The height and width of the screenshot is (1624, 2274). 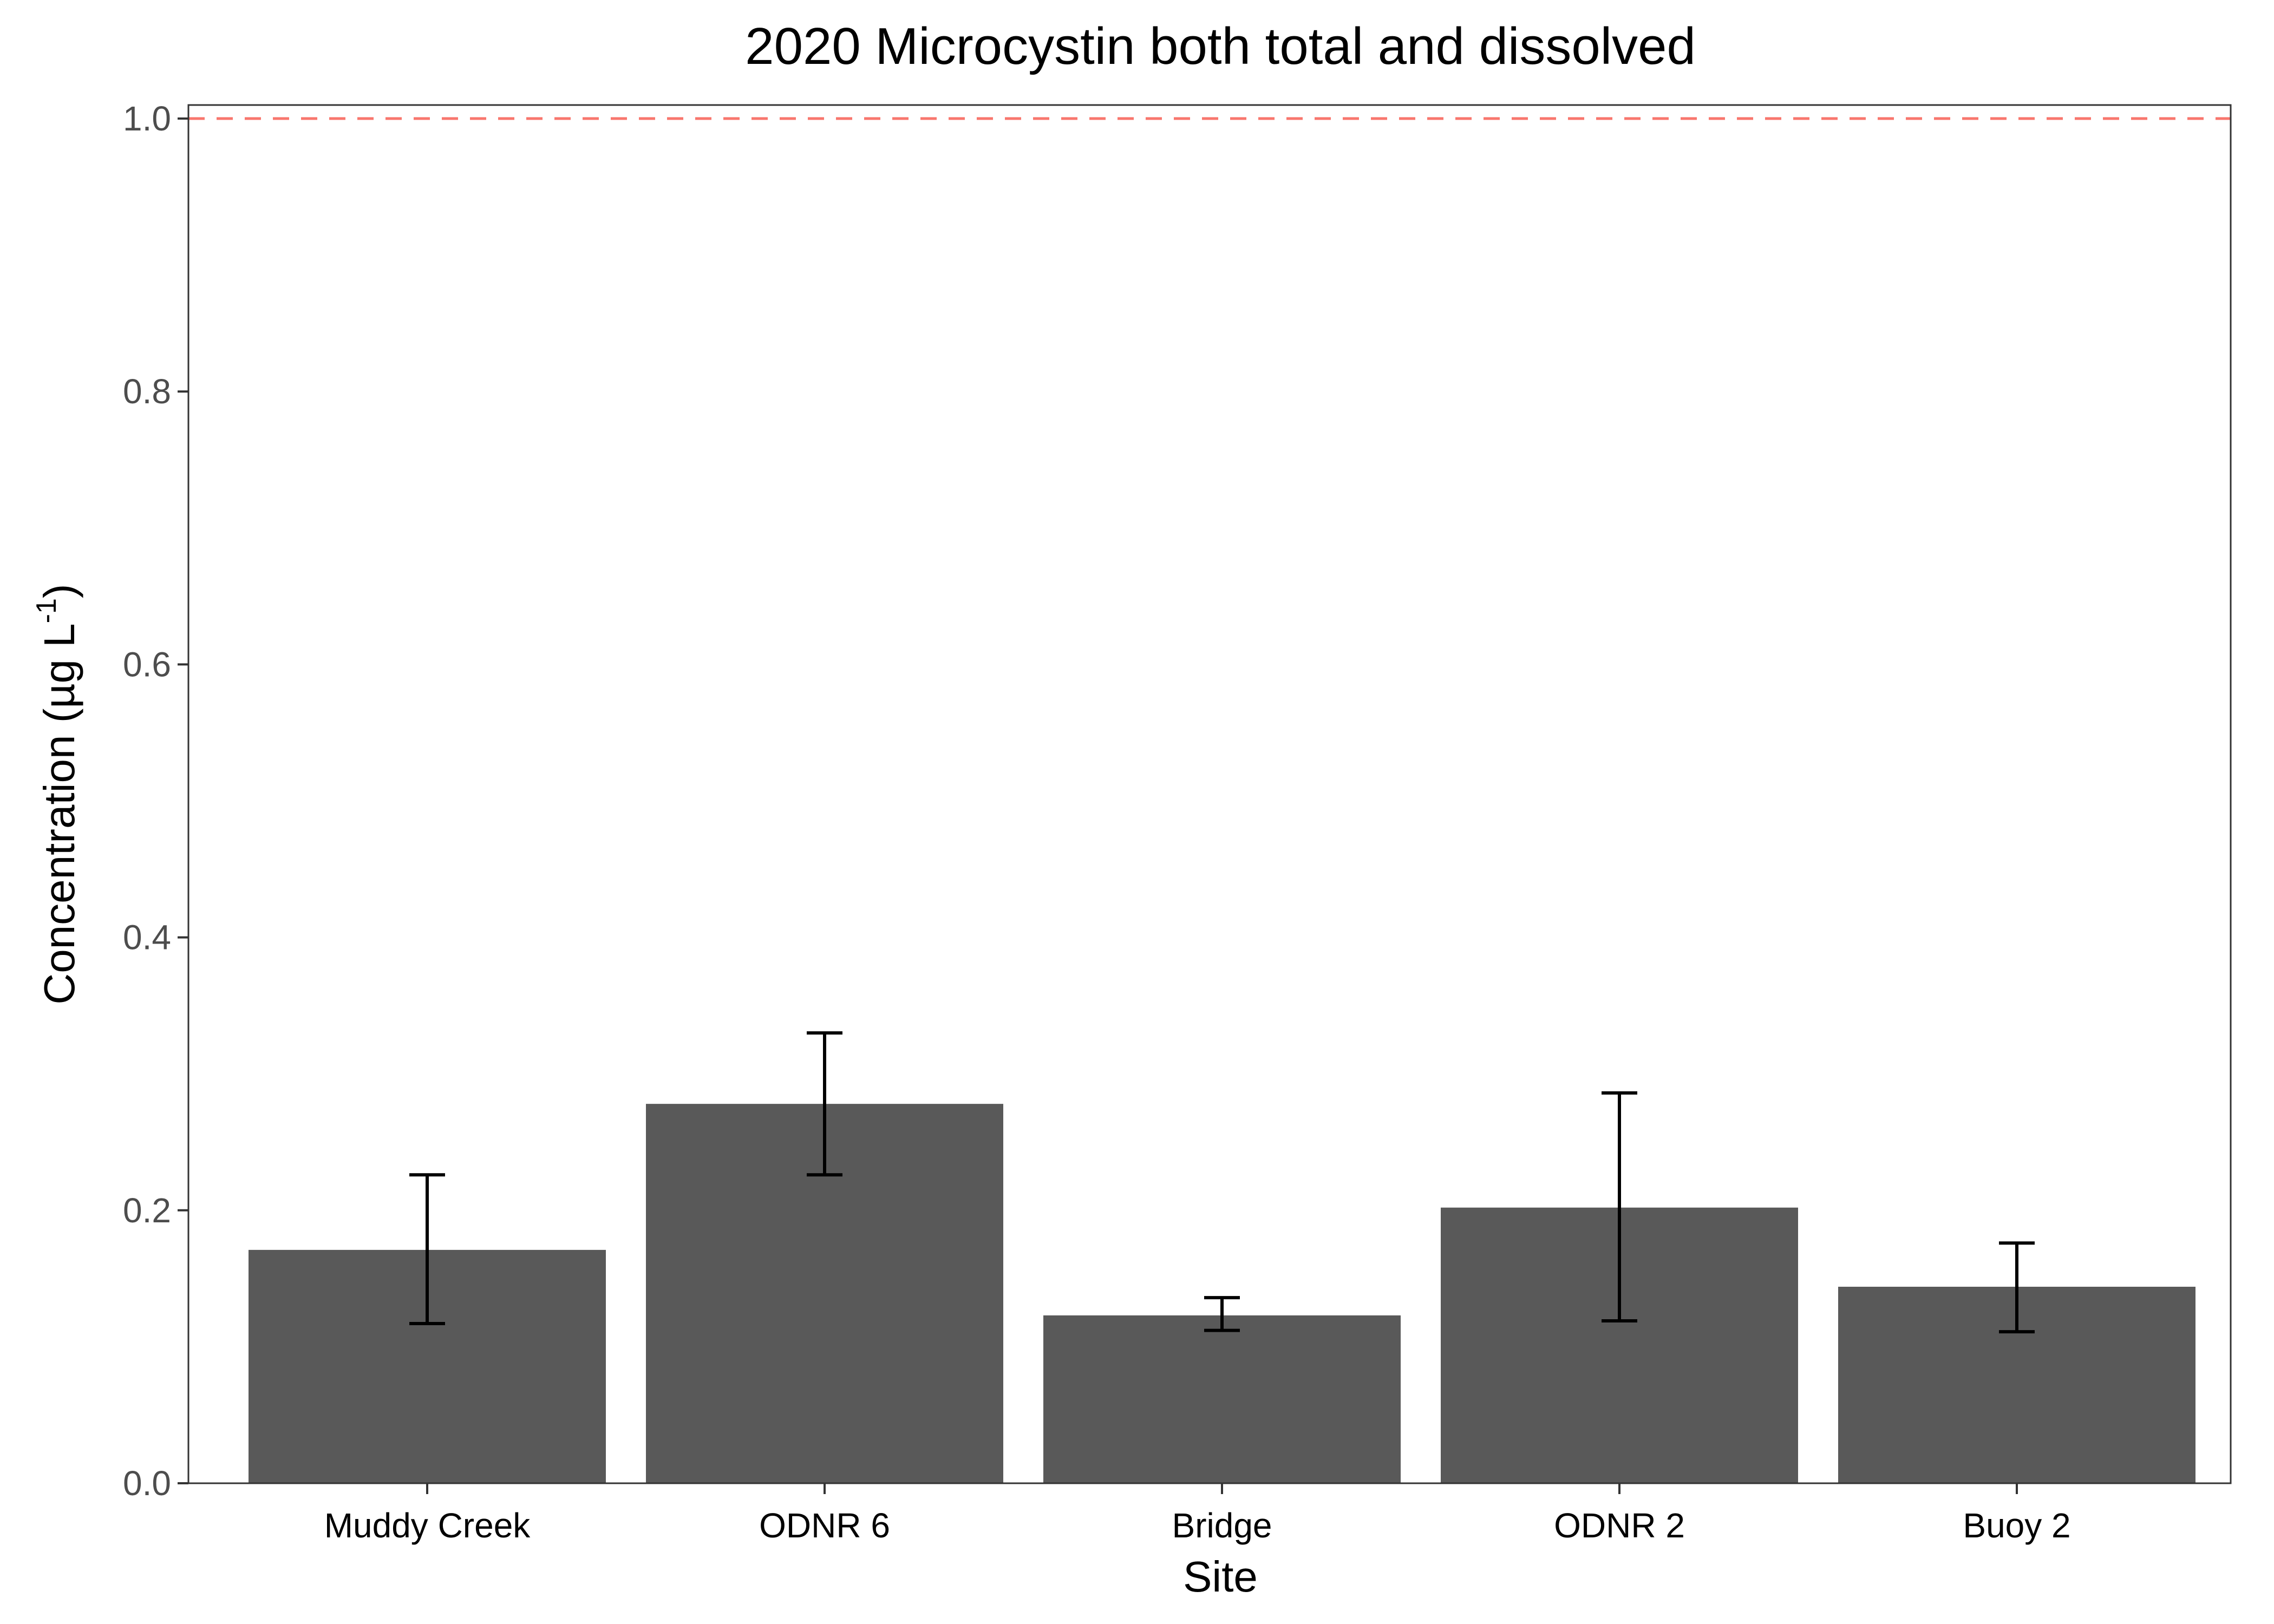 What do you see at coordinates (59, 814) in the screenshot?
I see `y-axis-title-main: Concentration (µg L` at bounding box center [59, 814].